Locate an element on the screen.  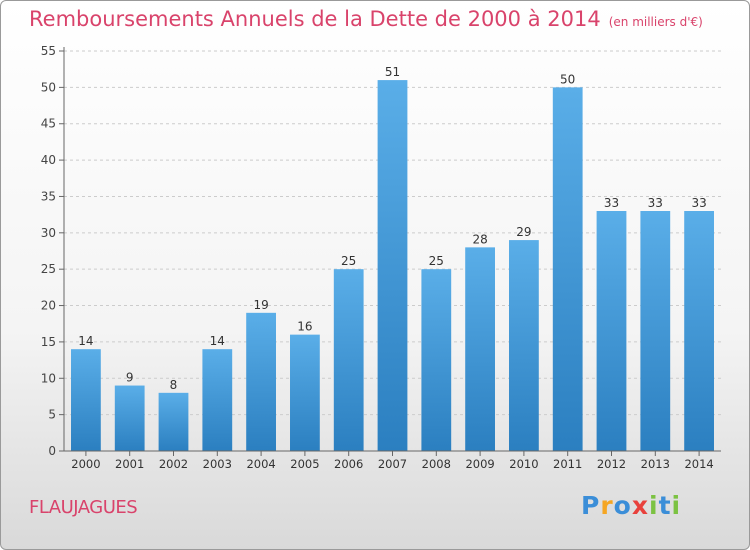
data-label-2009: 28 is located at coordinates (479, 239).